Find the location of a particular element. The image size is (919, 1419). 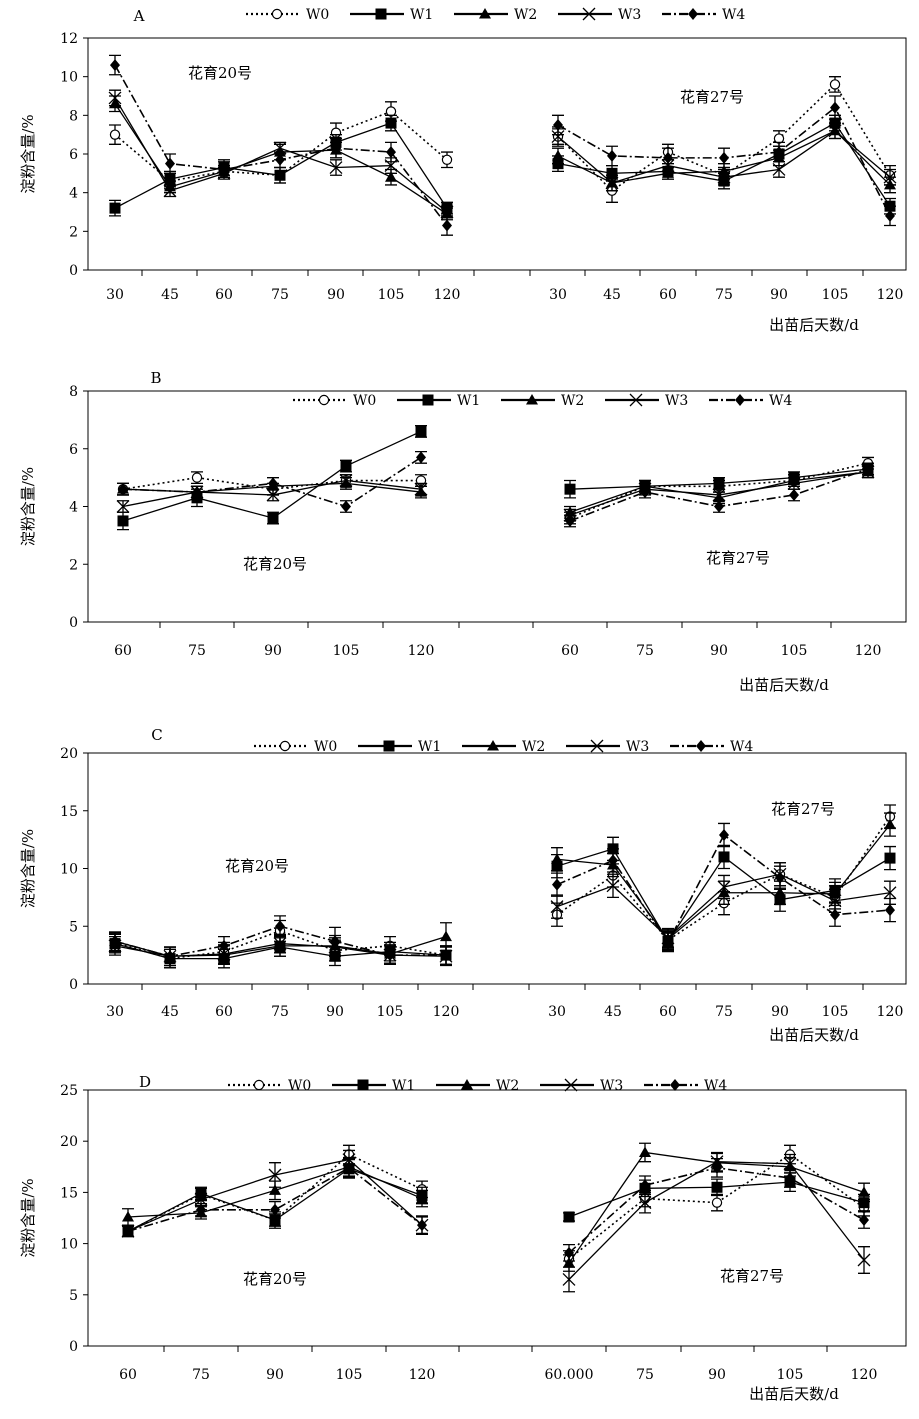

group-1: 60.000 75 90 105 120 花育27号 is located at coordinates (711, 1262).